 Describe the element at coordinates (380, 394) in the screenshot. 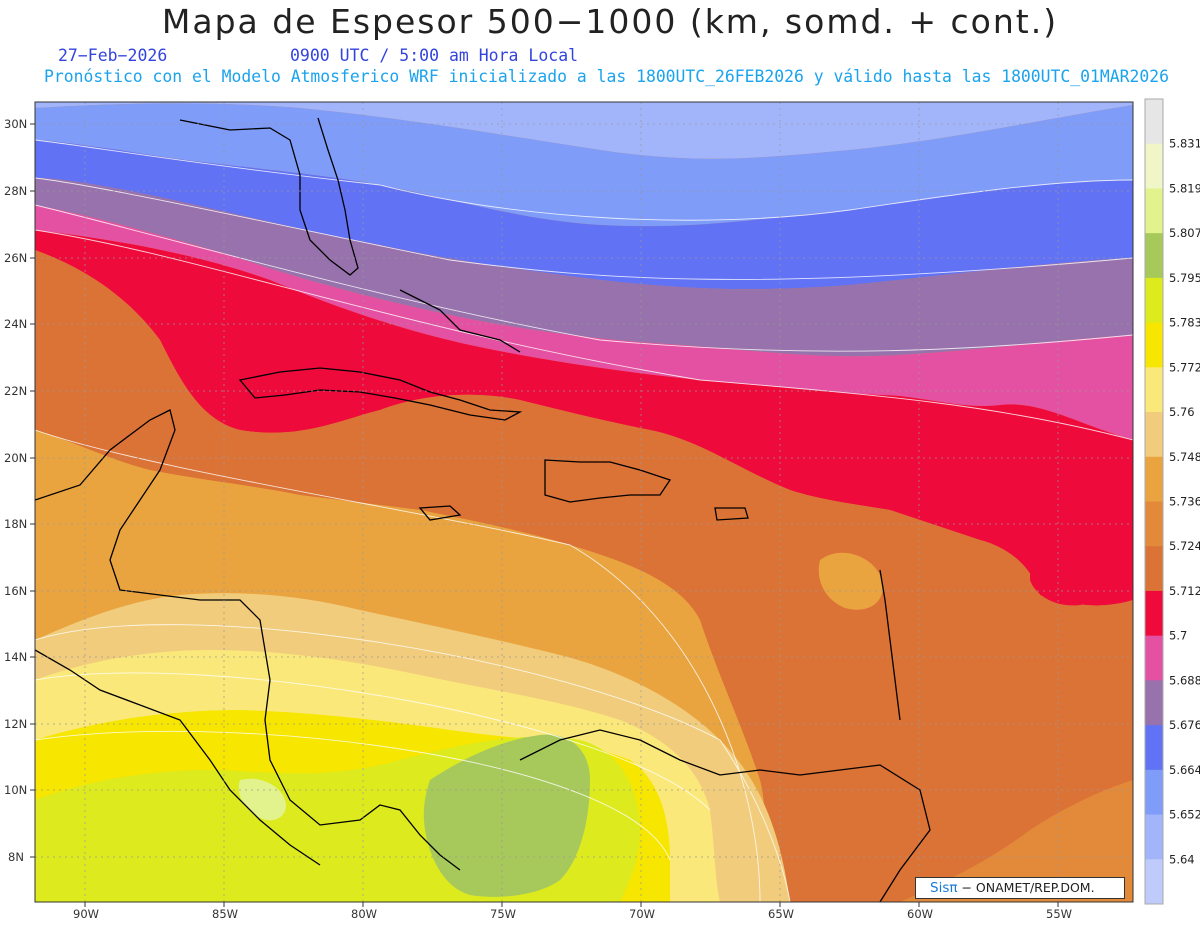

I see `cuba-coast` at that location.